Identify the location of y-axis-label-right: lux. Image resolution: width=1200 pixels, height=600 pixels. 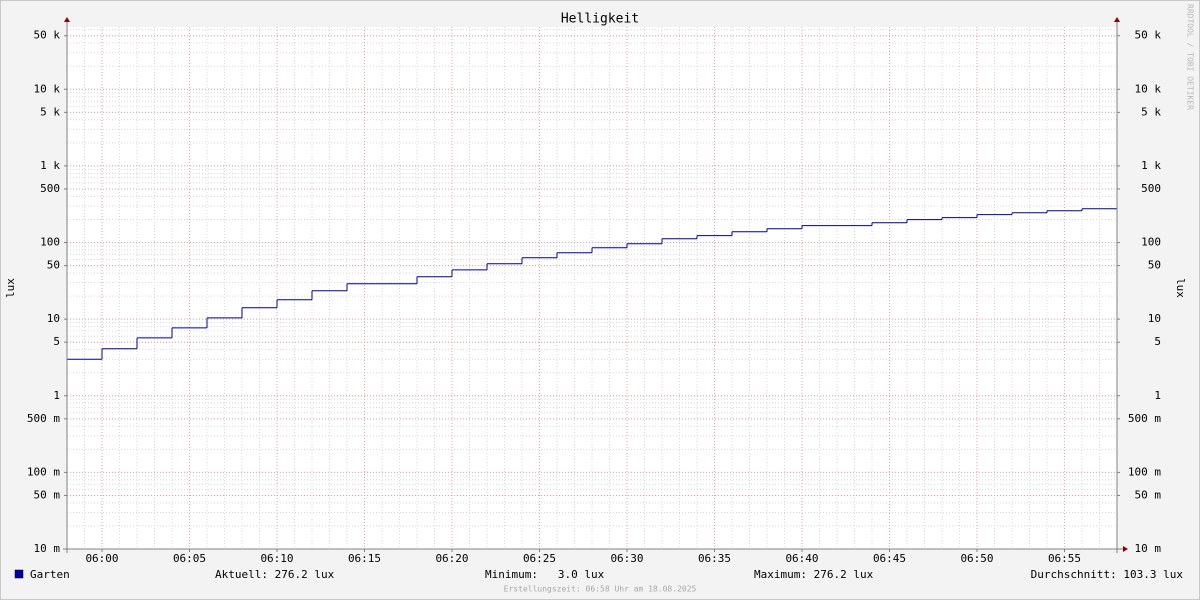
(1180, 288).